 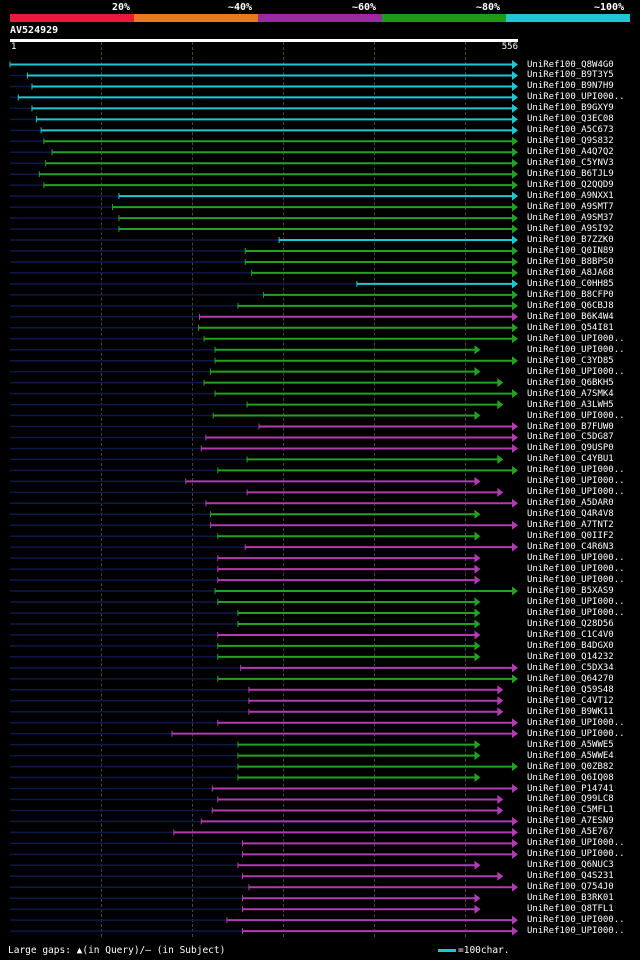 What do you see at coordinates (570, 514) in the screenshot?
I see `hit-label: UniRef100_Q4R4V8` at bounding box center [570, 514].